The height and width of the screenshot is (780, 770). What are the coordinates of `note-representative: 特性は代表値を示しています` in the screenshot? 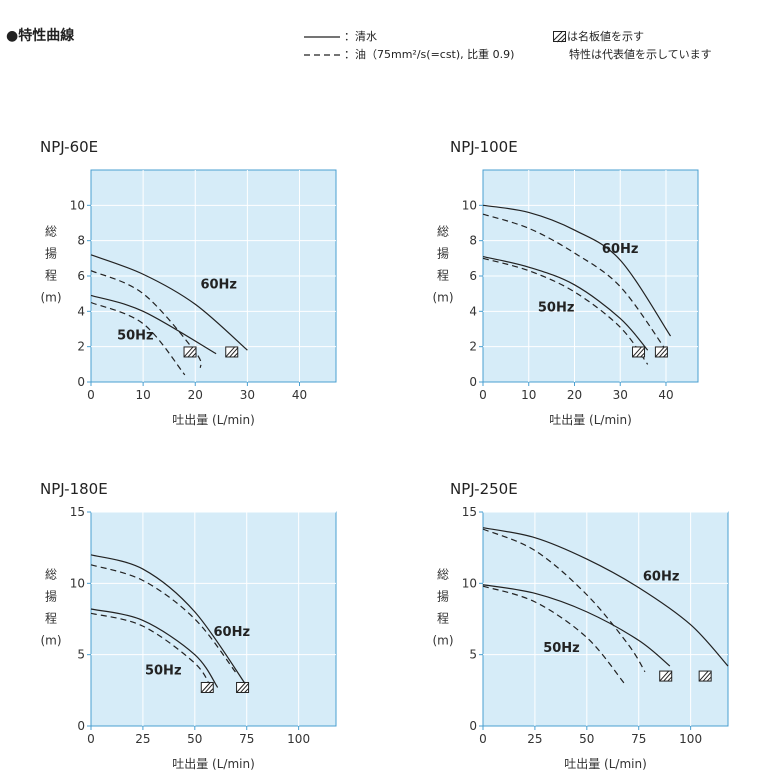 It's located at (632, 55).